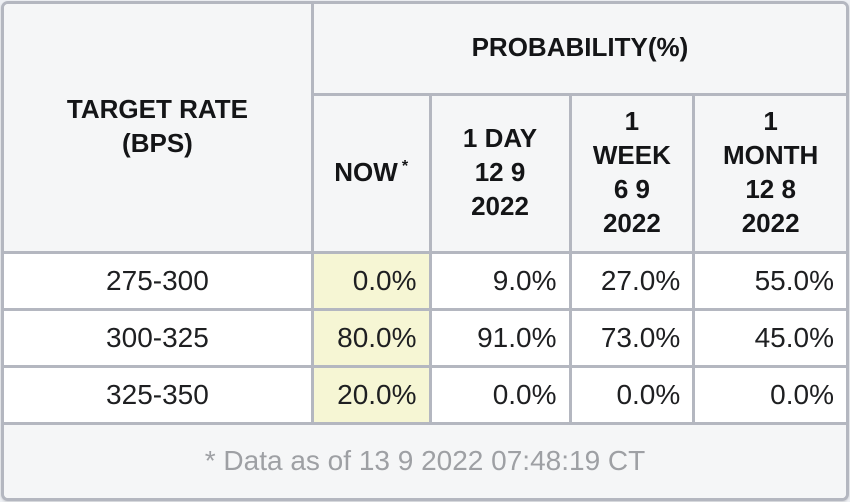 Image resolution: width=850 pixels, height=502 pixels. Describe the element at coordinates (405, 166) in the screenshot. I see `now-footnote-marker: *` at that location.